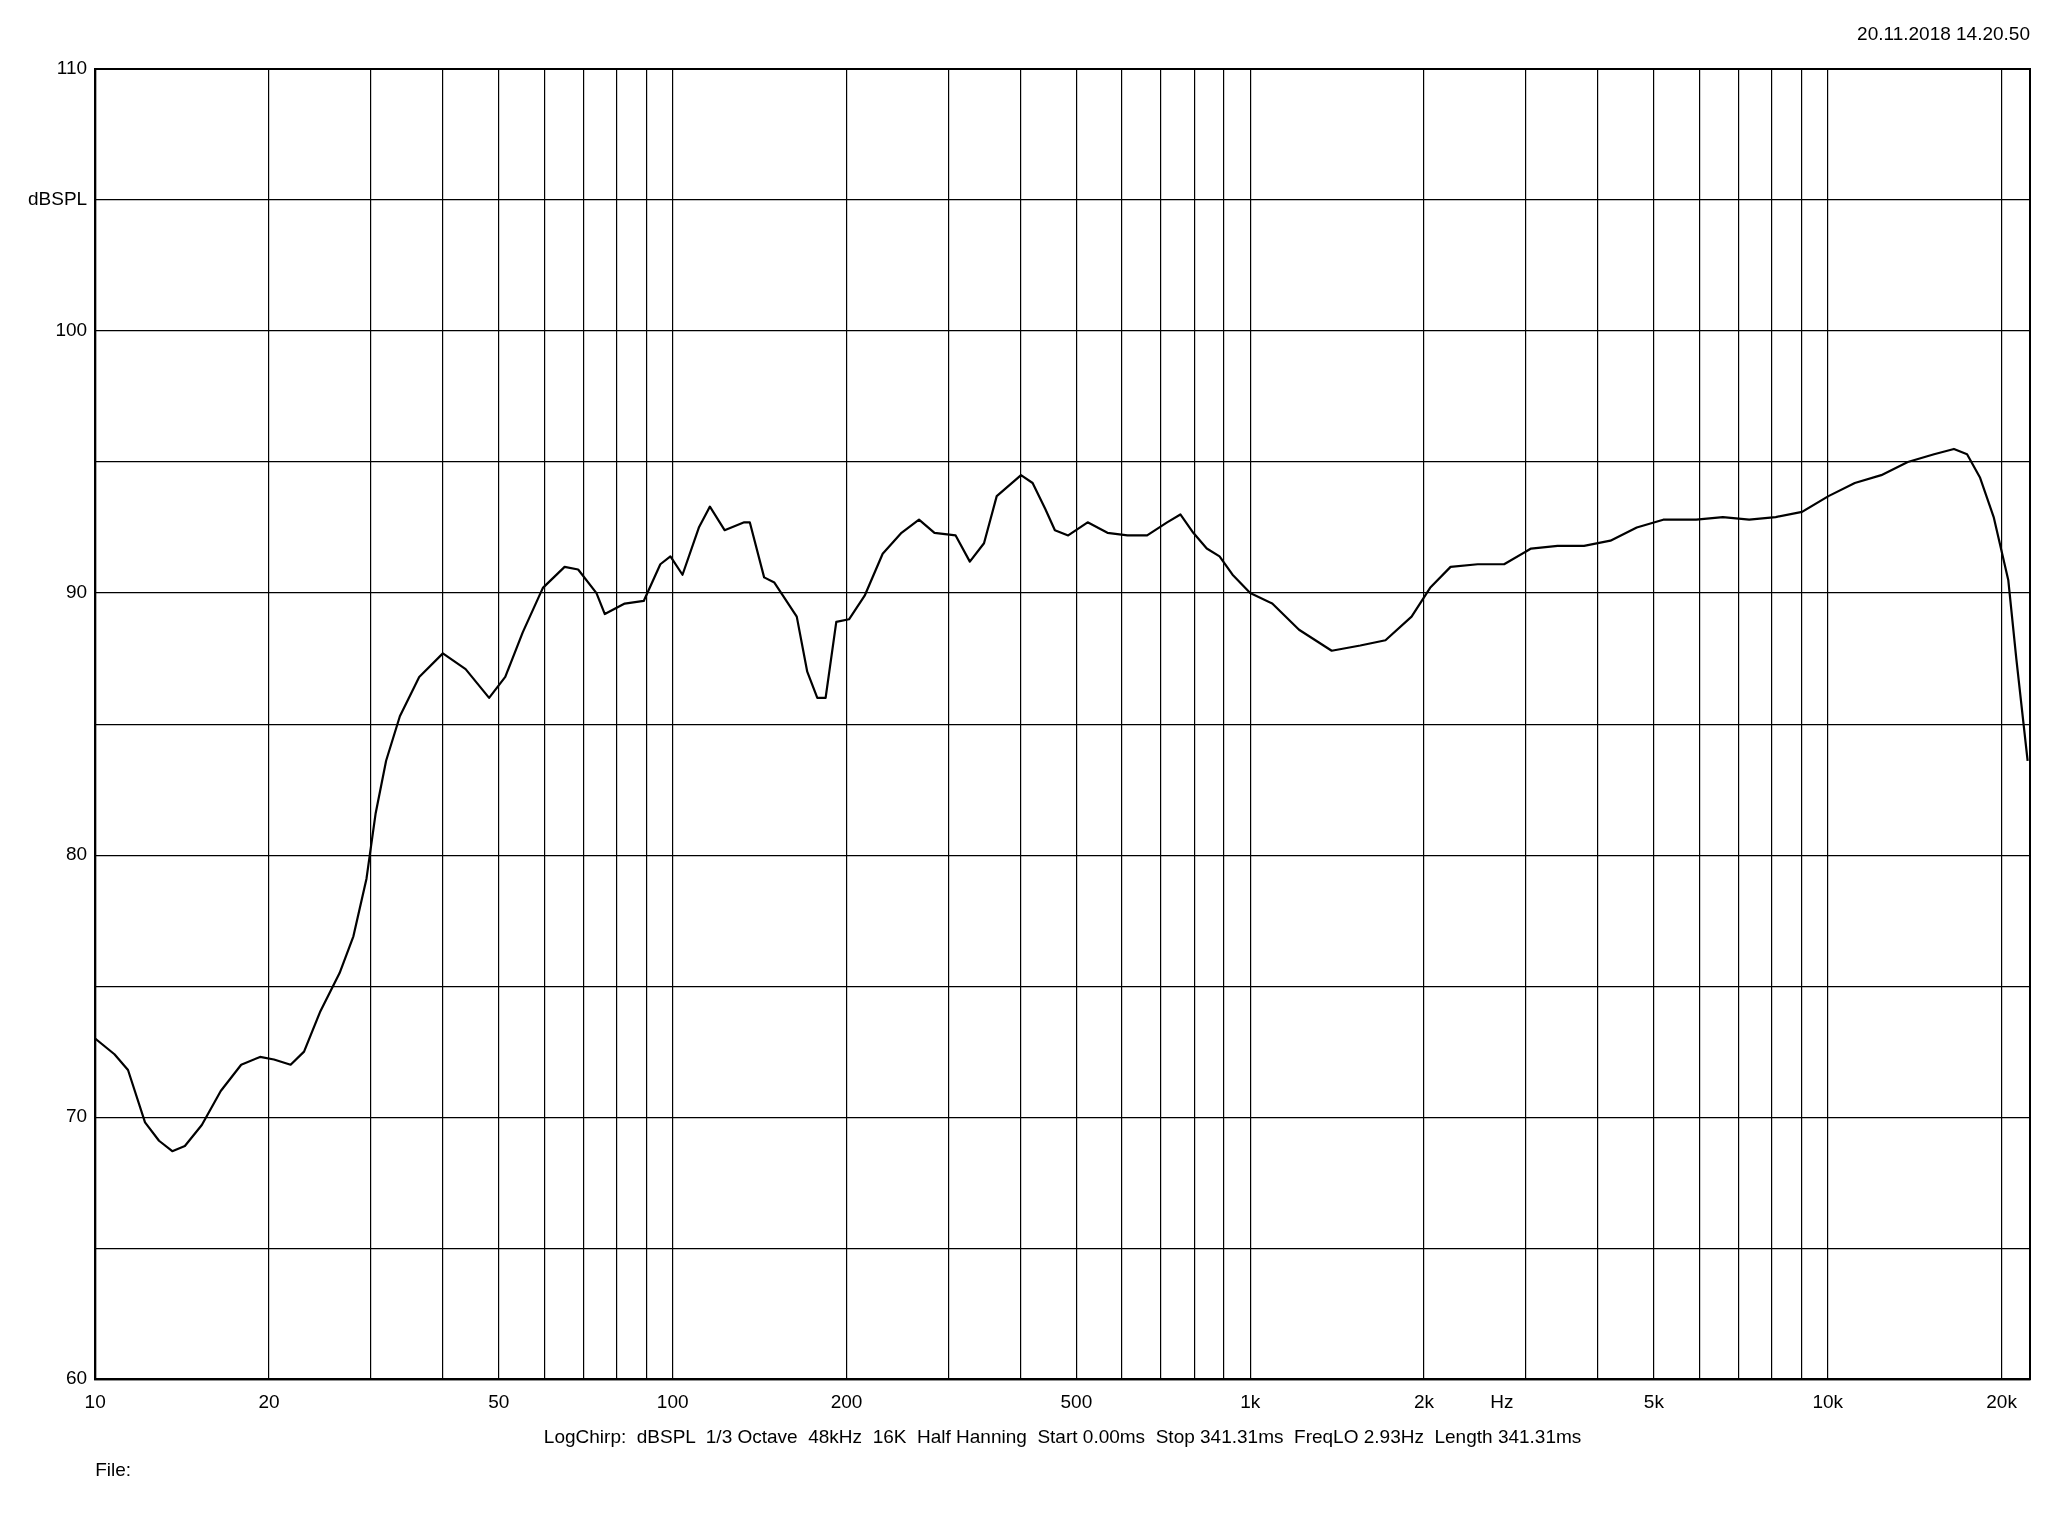  Describe the element at coordinates (846, 1401) in the screenshot. I see `x-tick-label: 200` at that location.